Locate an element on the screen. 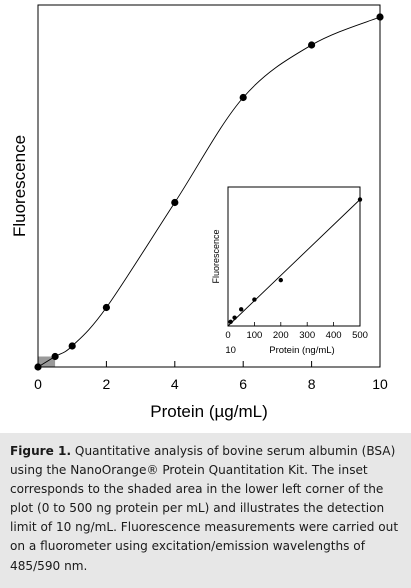  inset-y-axis-label: Fluorescence is located at coordinates (216, 256).